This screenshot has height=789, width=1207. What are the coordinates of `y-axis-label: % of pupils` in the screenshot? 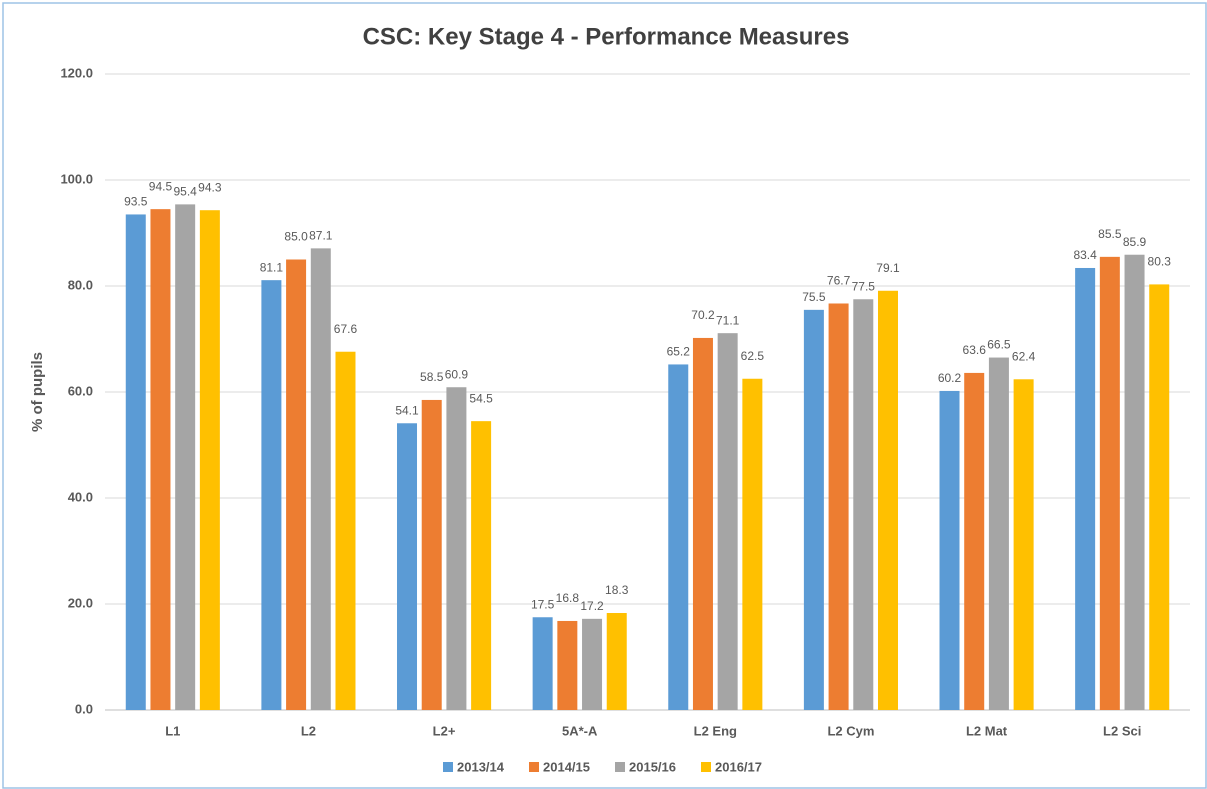 It's located at (37, 392).